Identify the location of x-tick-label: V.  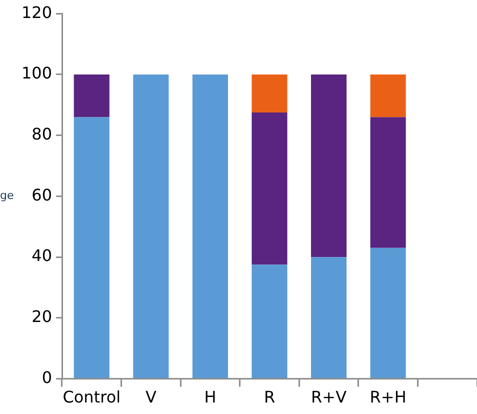
(150, 397).